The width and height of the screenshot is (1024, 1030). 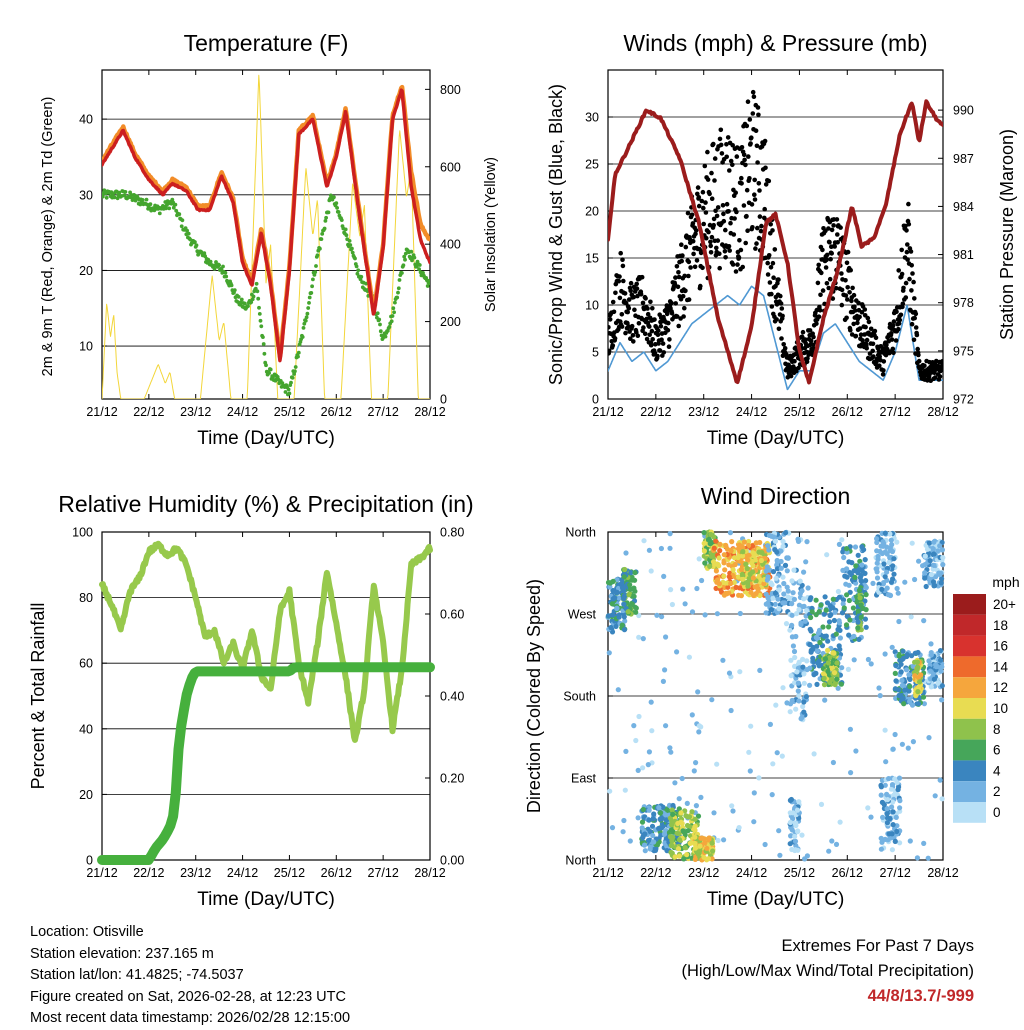 I want to click on legend-label: 16, so click(x=1000, y=646).